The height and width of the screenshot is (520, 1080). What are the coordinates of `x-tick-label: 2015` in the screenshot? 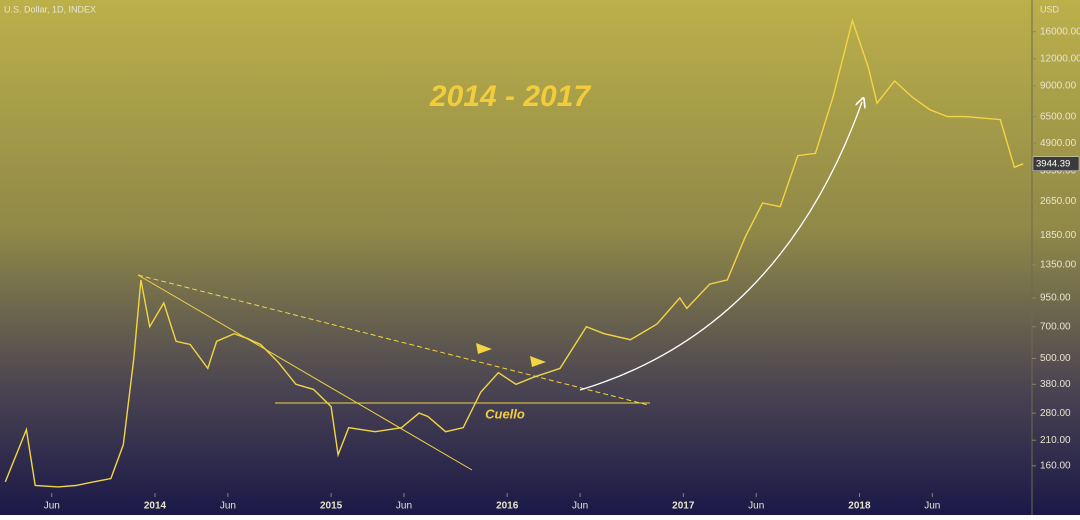 It's located at (331, 506).